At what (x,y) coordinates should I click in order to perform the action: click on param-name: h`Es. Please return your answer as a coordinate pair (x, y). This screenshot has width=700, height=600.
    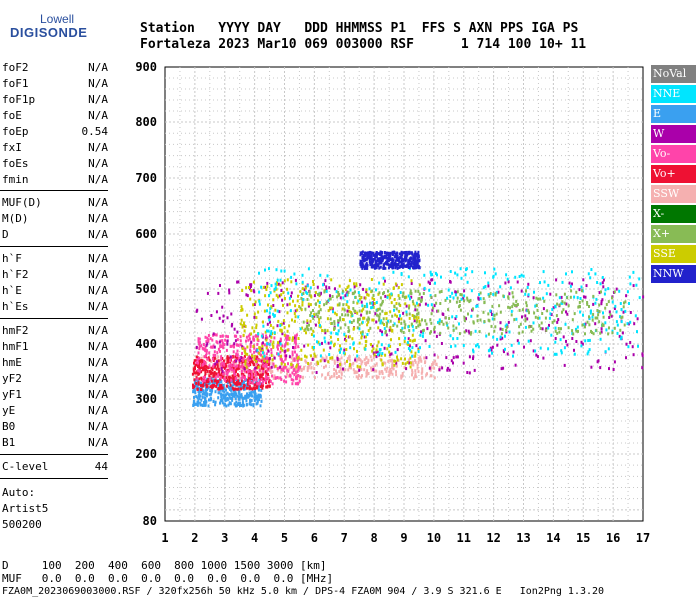
    Looking at the image, I should click on (15, 306).